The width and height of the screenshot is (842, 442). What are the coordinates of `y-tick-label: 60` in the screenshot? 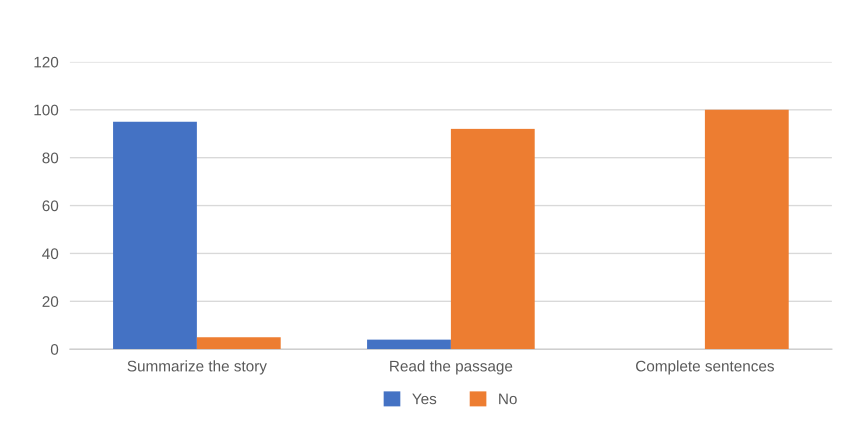 It's located at (50, 206).